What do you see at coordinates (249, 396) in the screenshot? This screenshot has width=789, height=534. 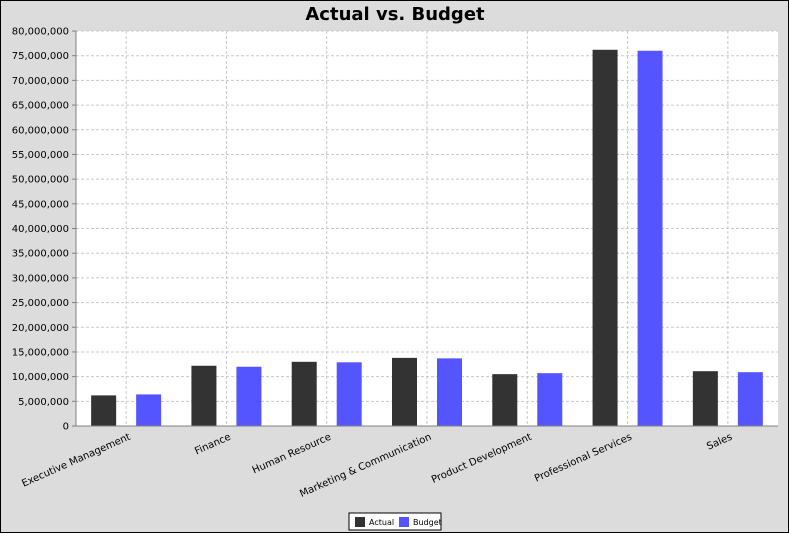 I see `bar-budget-finance` at bounding box center [249, 396].